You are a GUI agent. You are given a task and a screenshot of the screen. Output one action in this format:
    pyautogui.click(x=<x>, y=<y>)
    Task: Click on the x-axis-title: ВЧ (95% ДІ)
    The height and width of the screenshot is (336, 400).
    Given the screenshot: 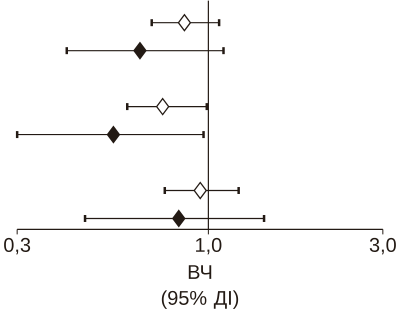 What is the action you would take?
    pyautogui.click(x=200, y=287)
    